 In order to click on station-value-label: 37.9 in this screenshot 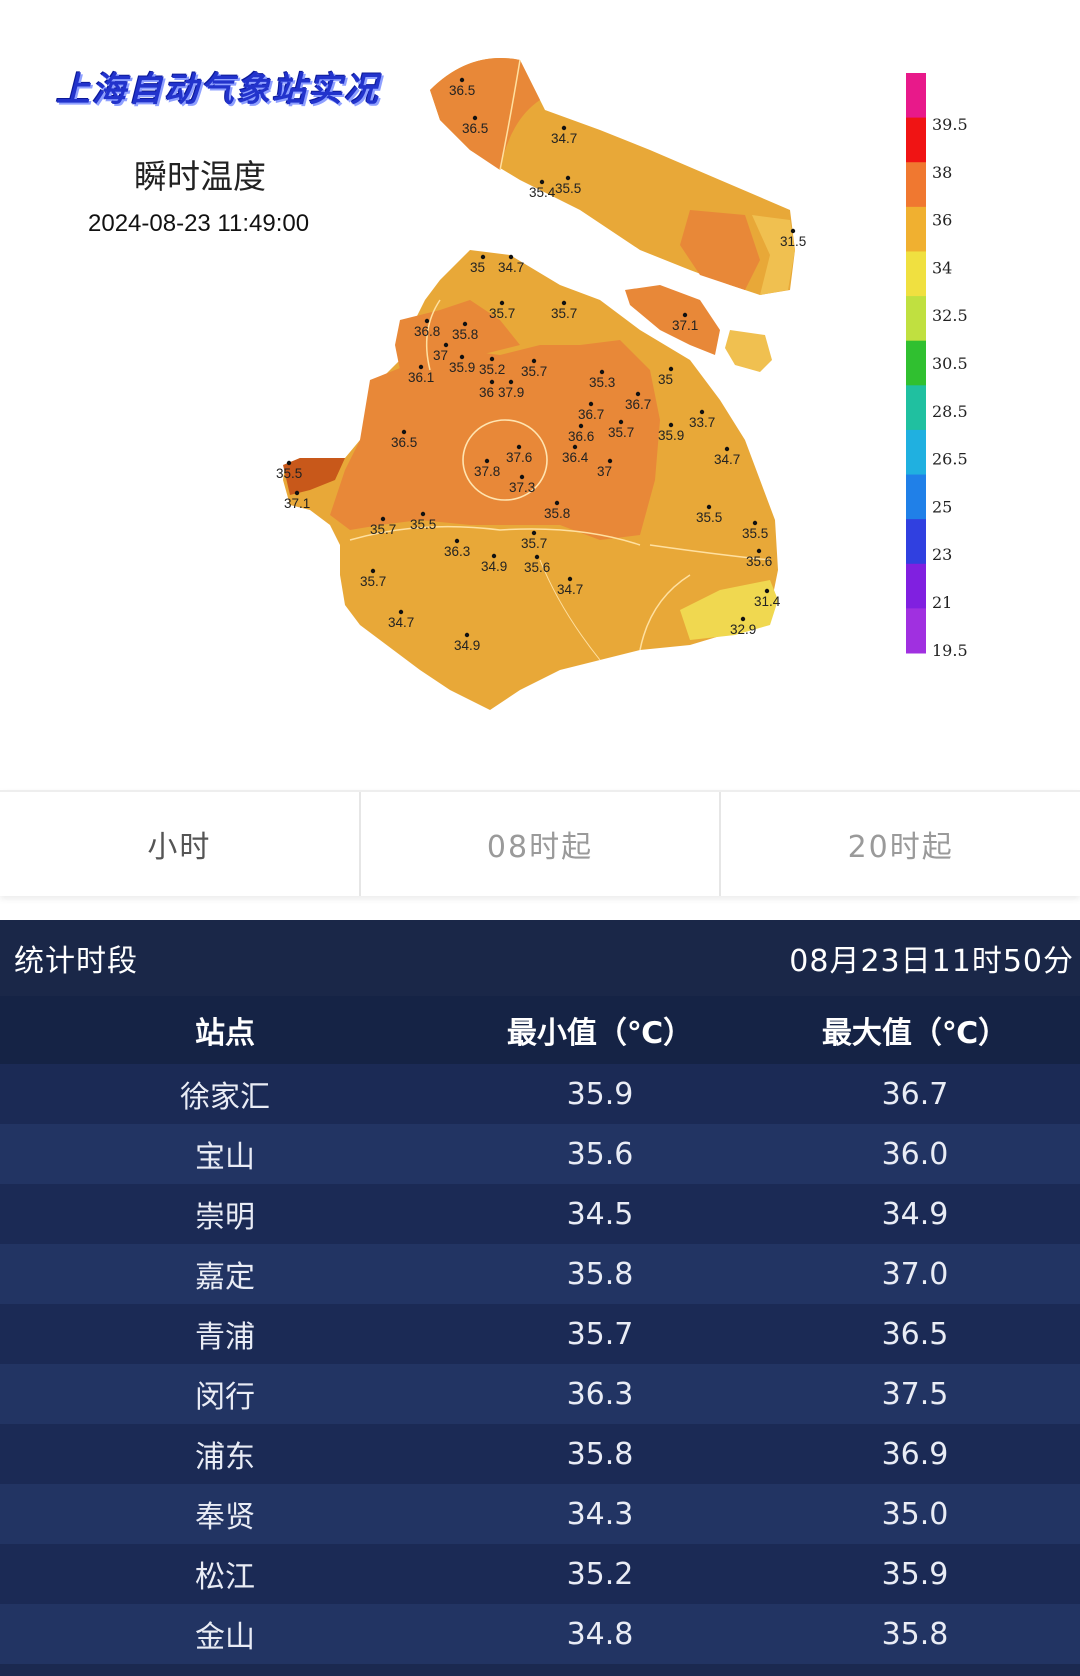, I will do `click(511, 392)`.